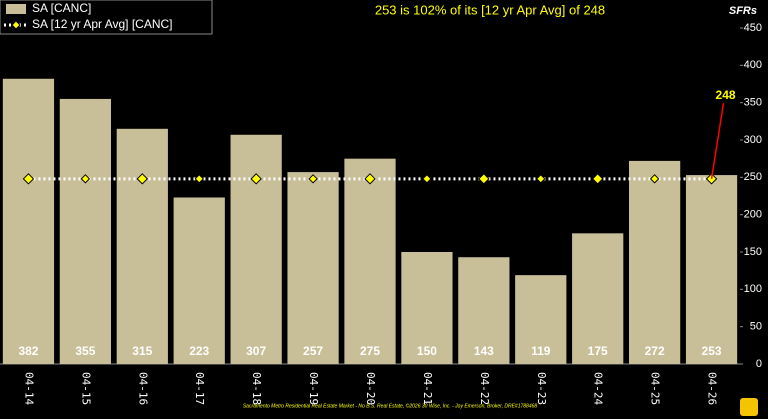 Image resolution: width=768 pixels, height=419 pixels. Describe the element at coordinates (199, 388) in the screenshot. I see `x-tick-label: 04-17` at that location.